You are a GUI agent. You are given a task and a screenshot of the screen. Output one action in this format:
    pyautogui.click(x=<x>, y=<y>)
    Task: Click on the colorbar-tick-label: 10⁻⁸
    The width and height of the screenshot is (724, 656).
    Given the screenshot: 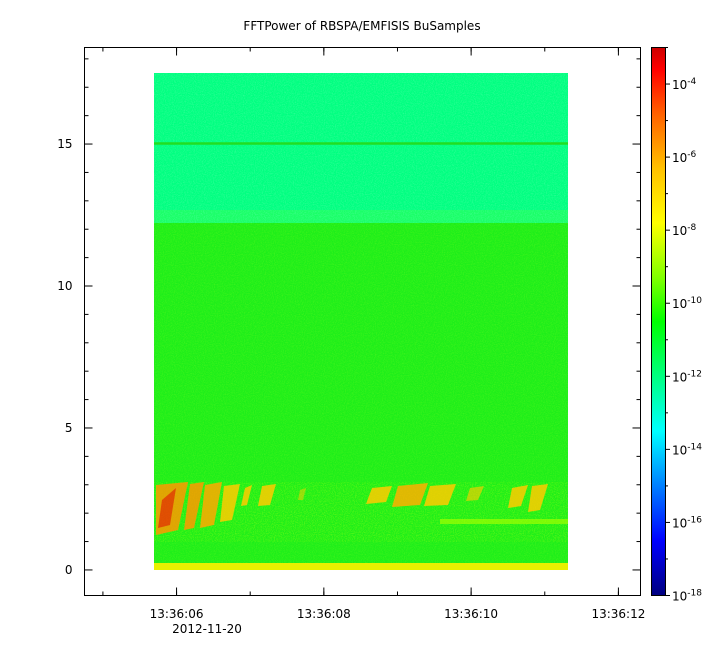 What is the action you would take?
    pyautogui.click(x=684, y=230)
    